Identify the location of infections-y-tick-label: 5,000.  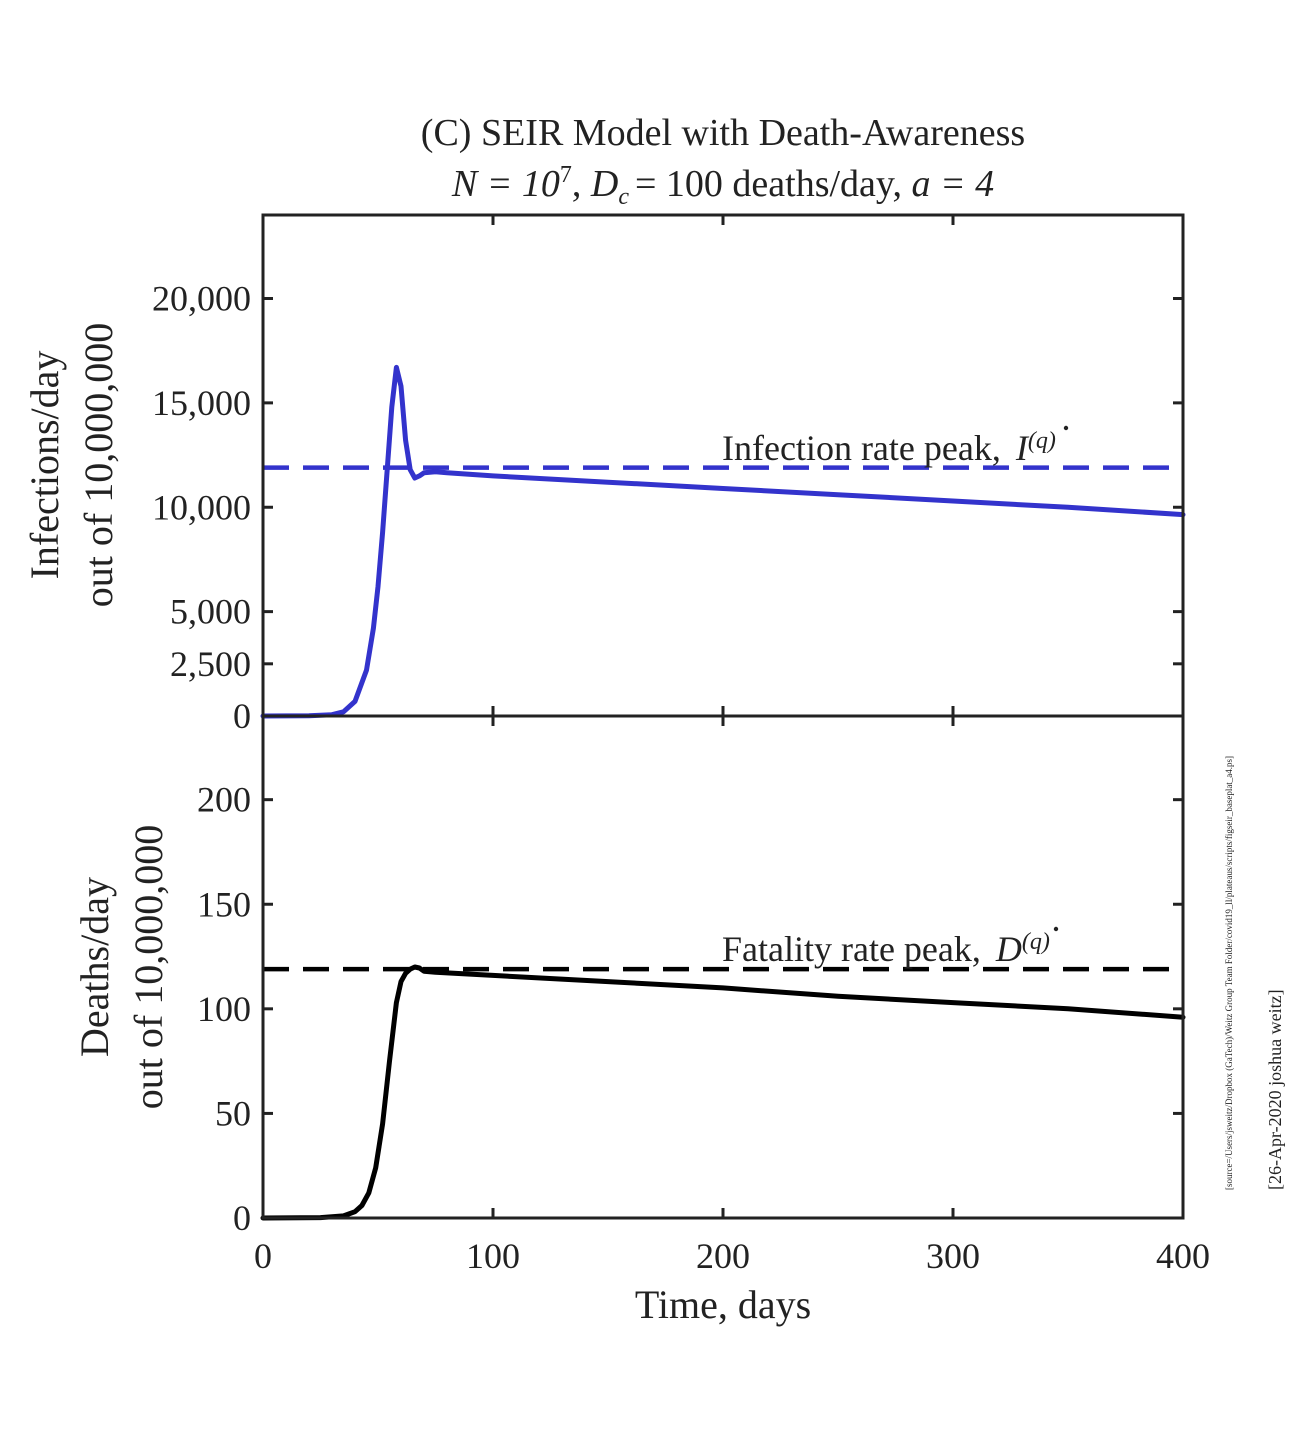
(210, 612).